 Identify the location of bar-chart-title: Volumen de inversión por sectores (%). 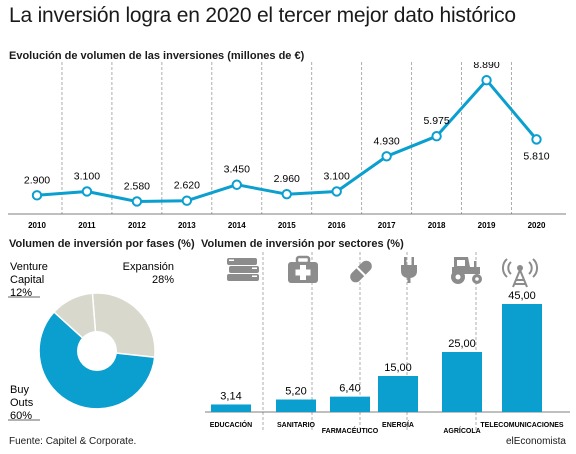
(302, 244).